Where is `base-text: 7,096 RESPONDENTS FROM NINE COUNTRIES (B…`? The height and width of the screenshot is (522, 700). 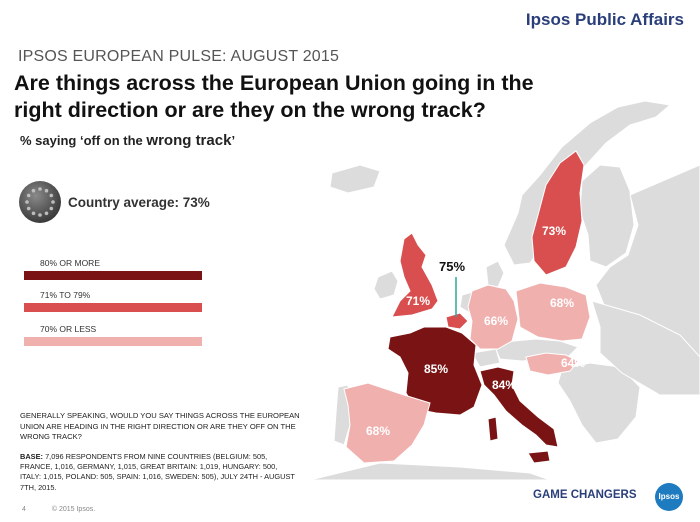
base-text: 7,096 RESPONDENTS FROM NINE COUNTRIES (B… is located at coordinates (157, 472).